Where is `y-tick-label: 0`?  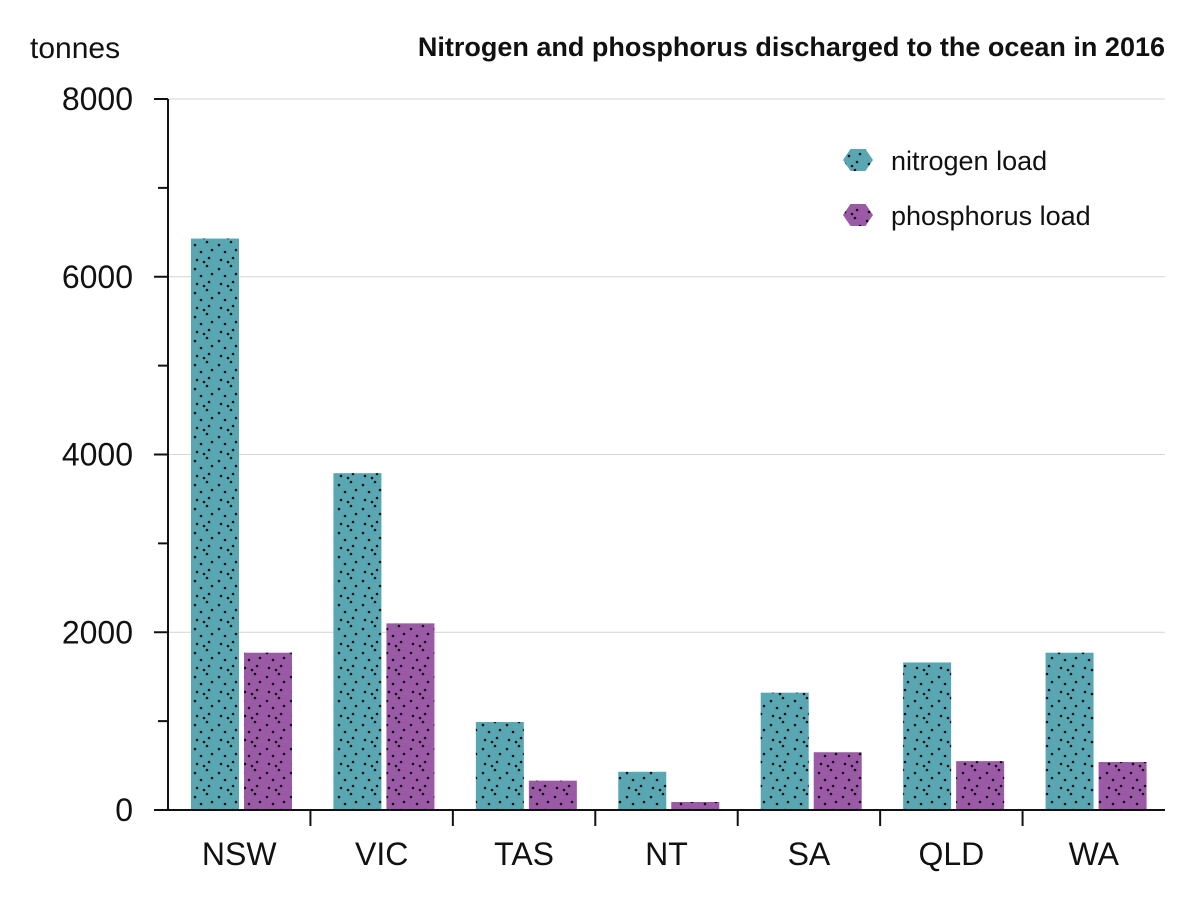 y-tick-label: 0 is located at coordinates (124, 810).